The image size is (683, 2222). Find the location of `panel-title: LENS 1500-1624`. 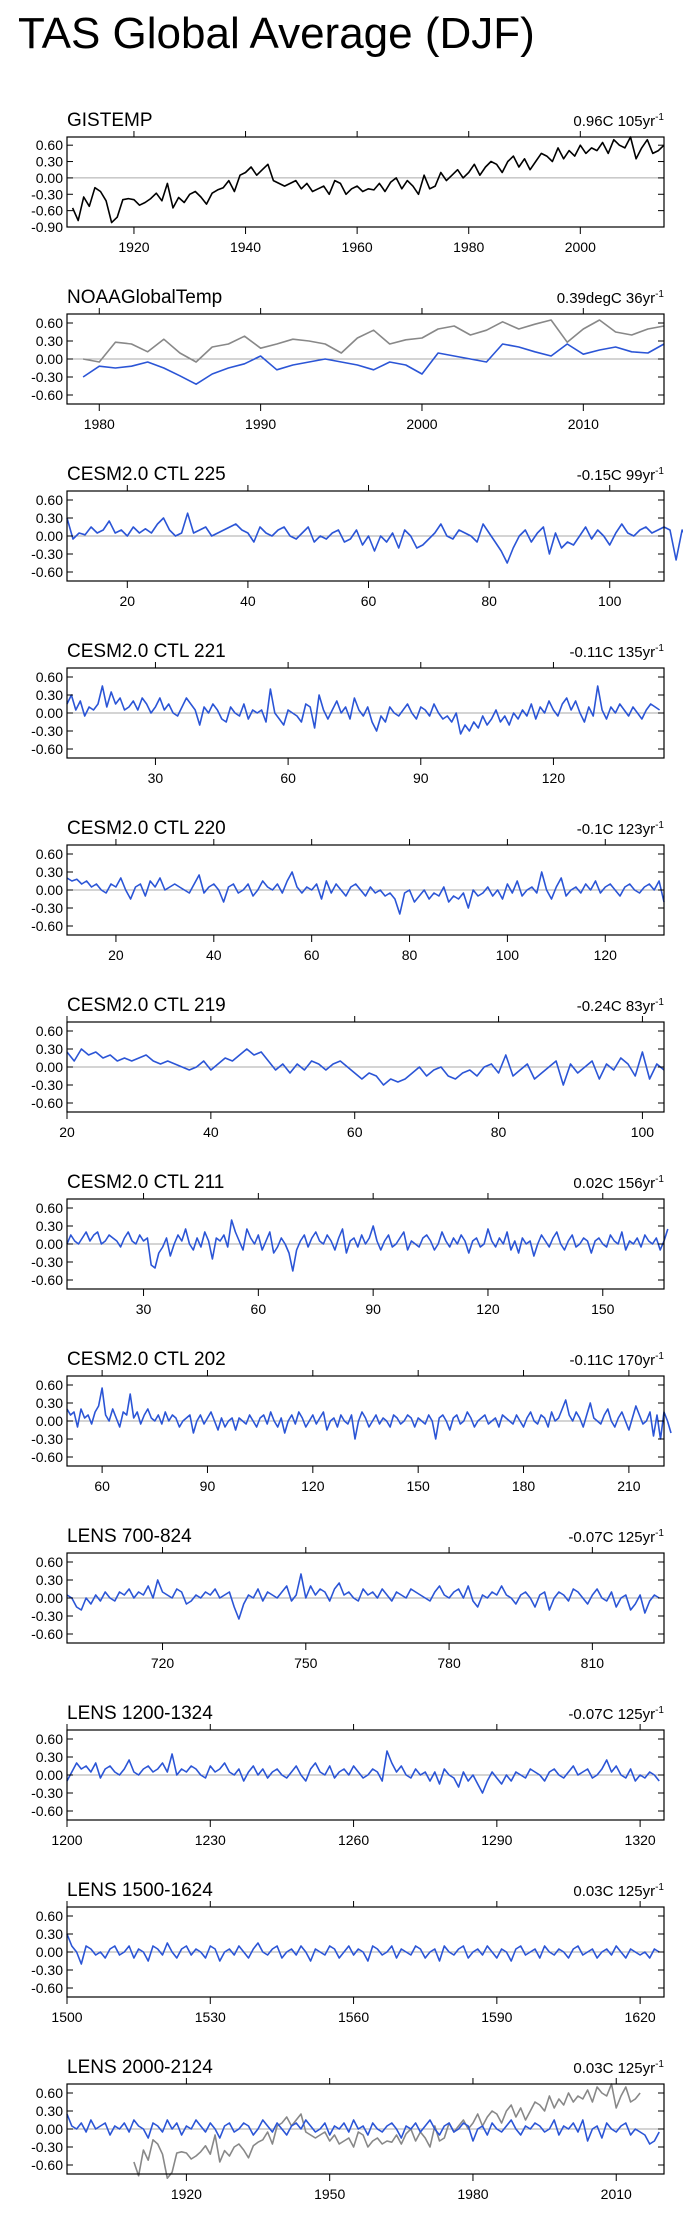

panel-title: LENS 1500-1624 is located at coordinates (140, 1890).